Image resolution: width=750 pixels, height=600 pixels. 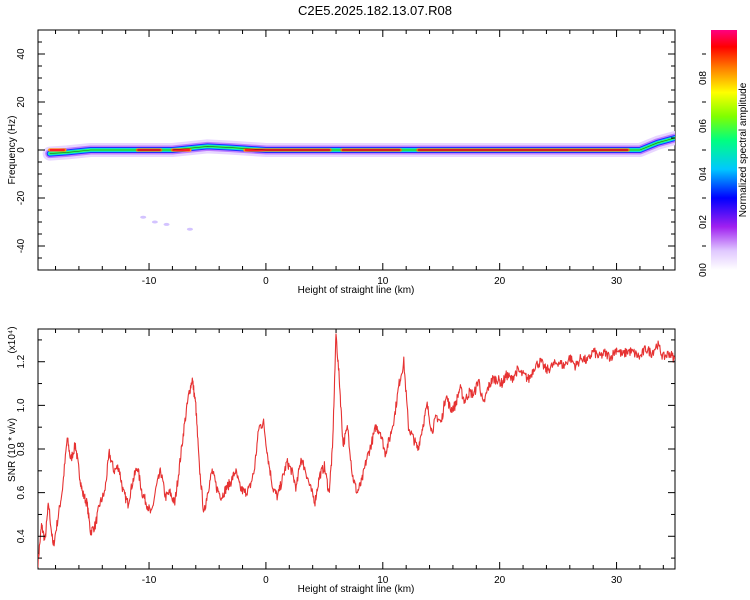 I want to click on colorbar-tick-label: 0.2, so click(x=703, y=222).